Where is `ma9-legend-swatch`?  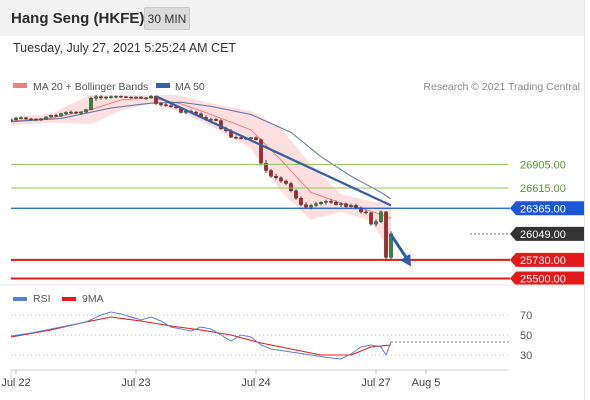 ma9-legend-swatch is located at coordinates (69, 299).